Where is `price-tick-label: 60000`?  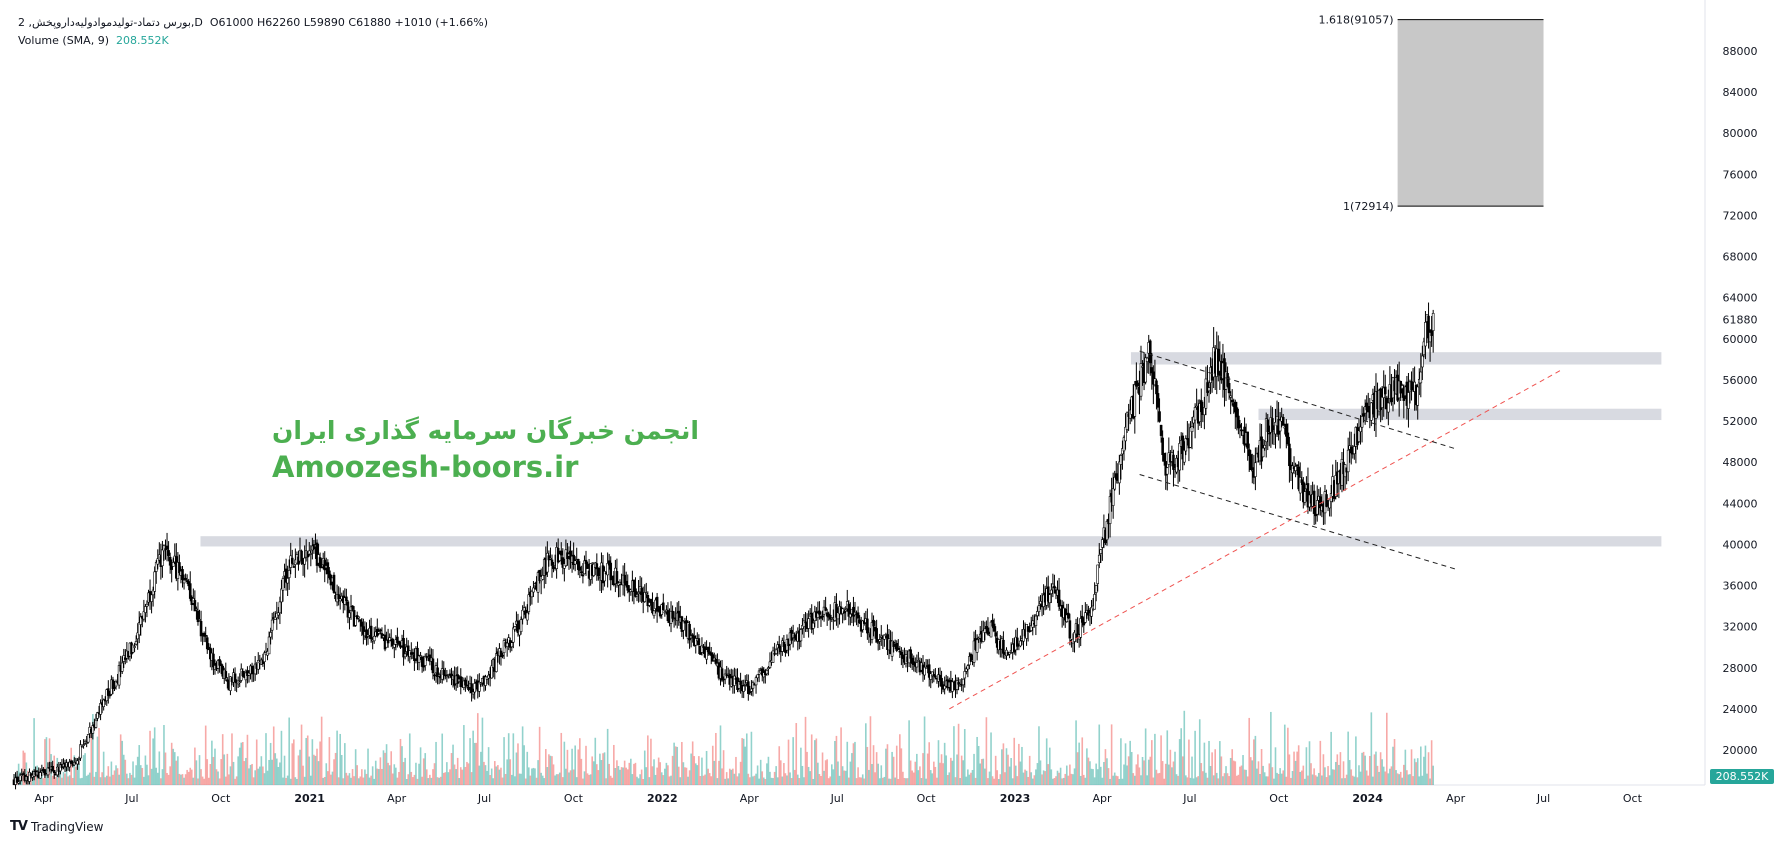 price-tick-label: 60000 is located at coordinates (1740, 339).